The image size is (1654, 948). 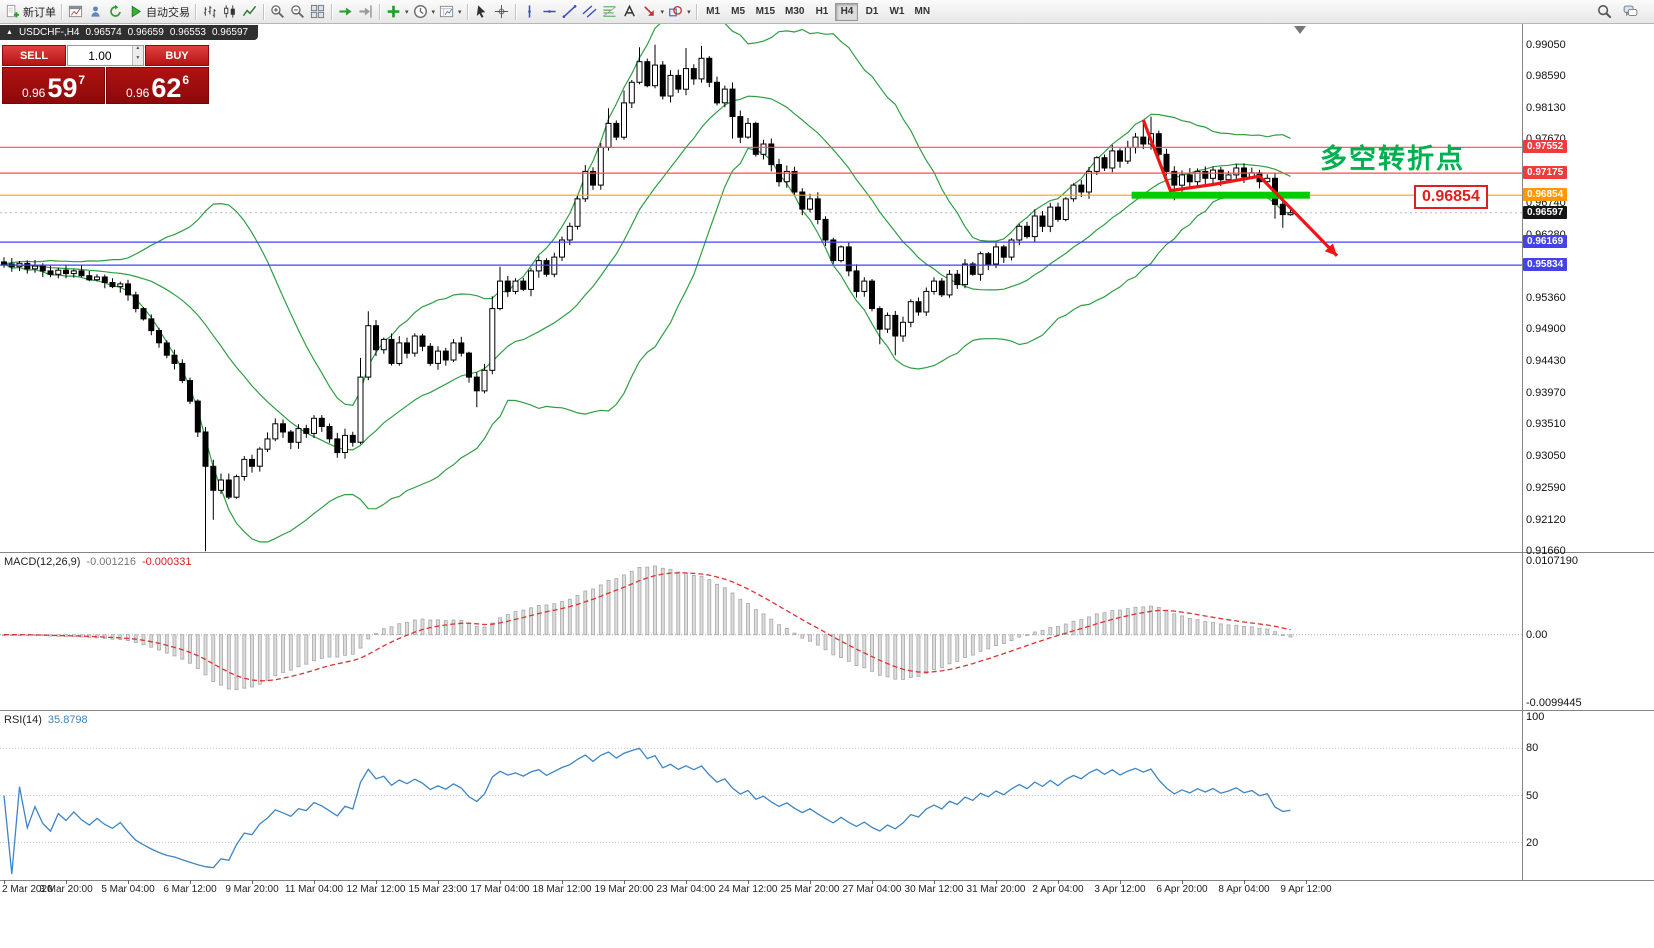 I want to click on time-axis-label: 2 Mar 2020, so click(x=27, y=889).